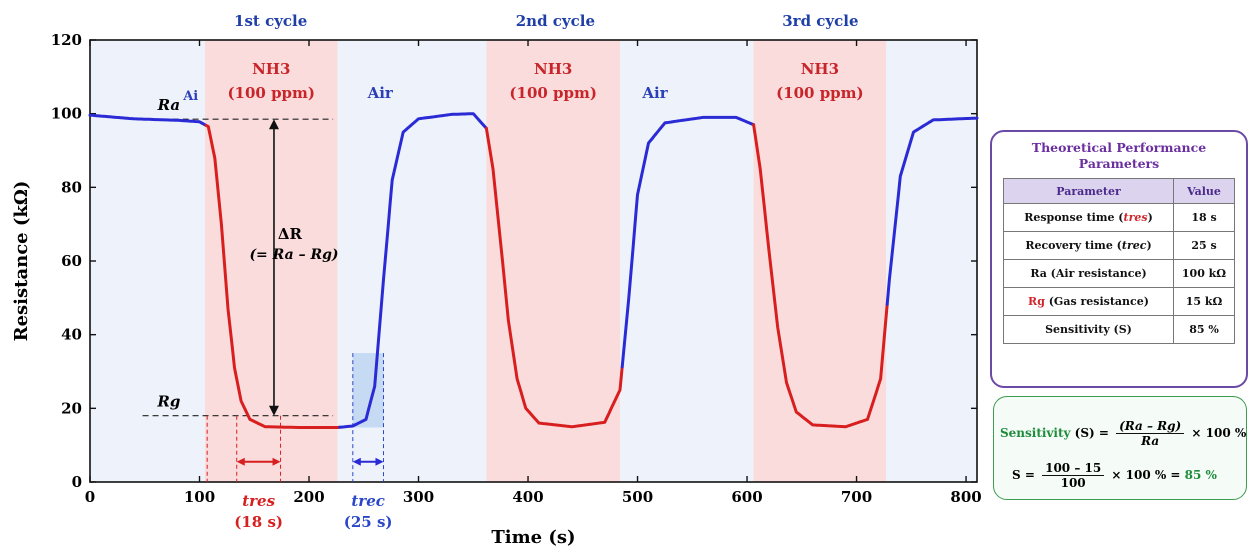 Image resolution: width=1249 pixels, height=553 pixels. I want to click on t-rec-label: trec, so click(368, 501).